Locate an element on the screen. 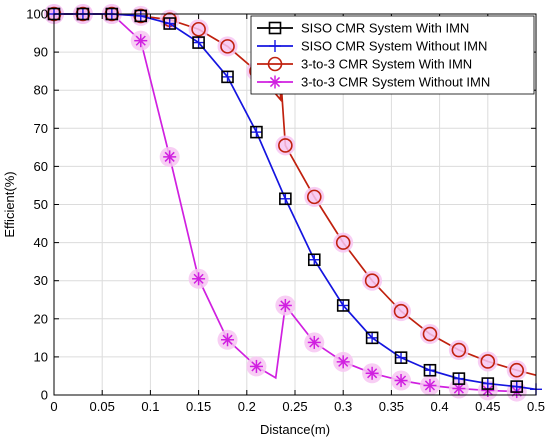  legend-entry: SISO CMR System Without IMN is located at coordinates (372, 46).